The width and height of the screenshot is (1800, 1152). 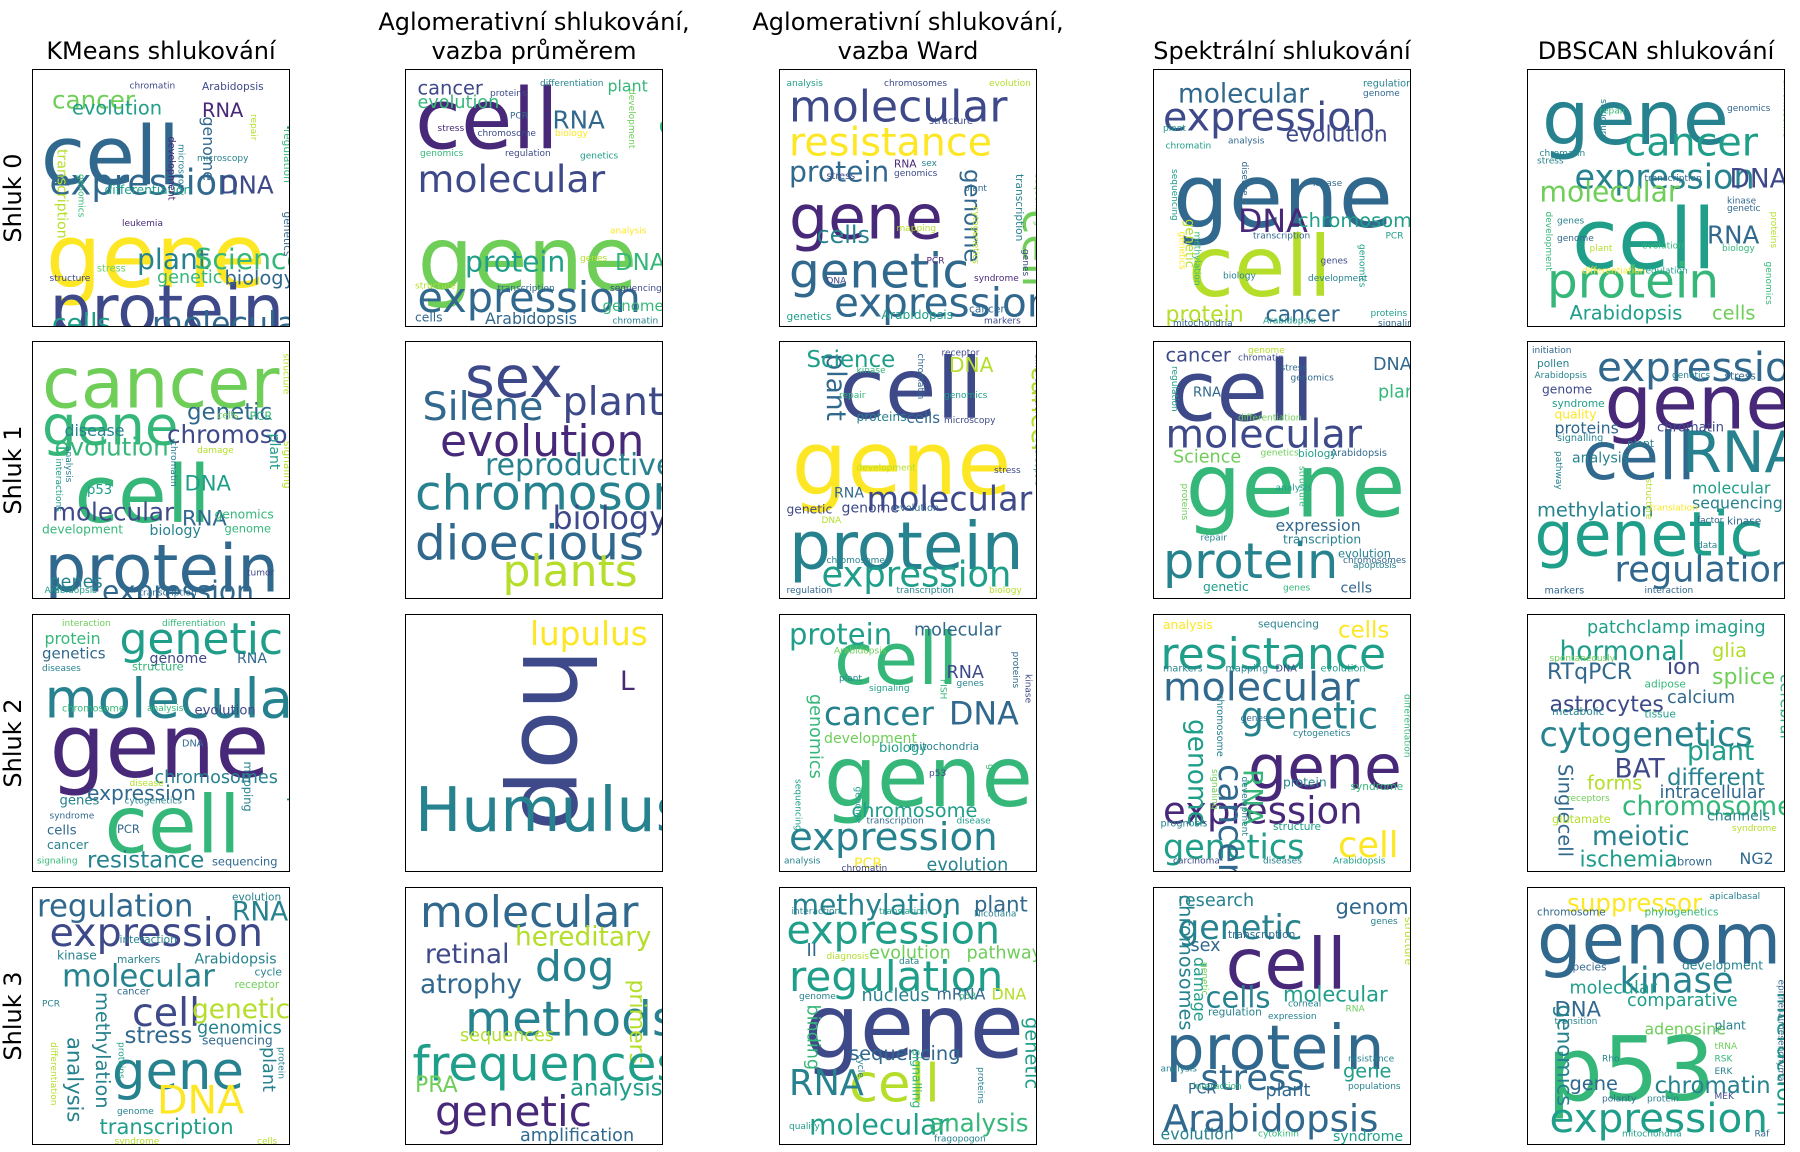 What do you see at coordinates (903, 912) in the screenshot?
I see `word: translation` at bounding box center [903, 912].